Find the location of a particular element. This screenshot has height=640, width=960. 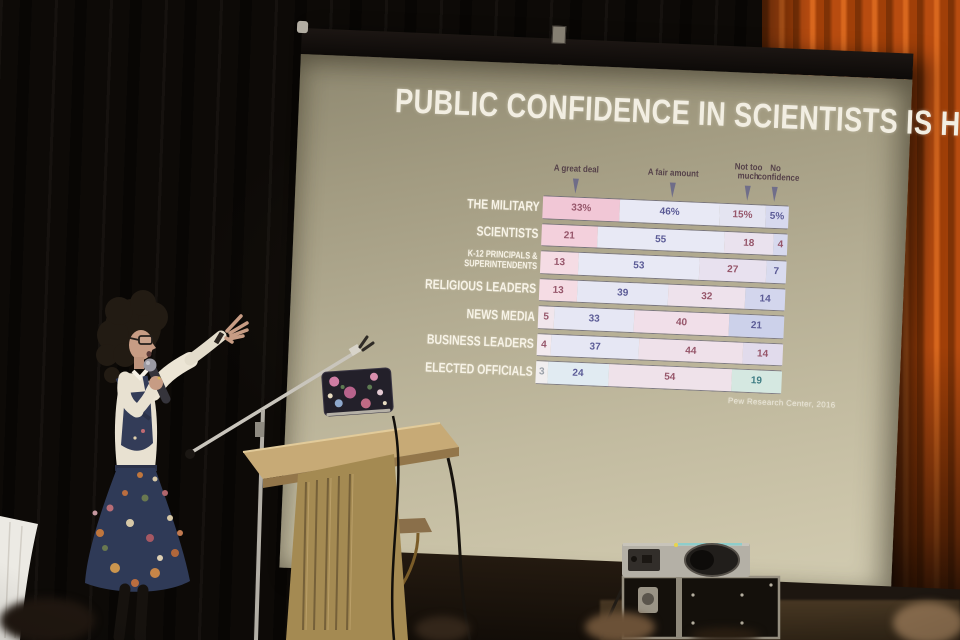

segment-value: 24 is located at coordinates (578, 373).